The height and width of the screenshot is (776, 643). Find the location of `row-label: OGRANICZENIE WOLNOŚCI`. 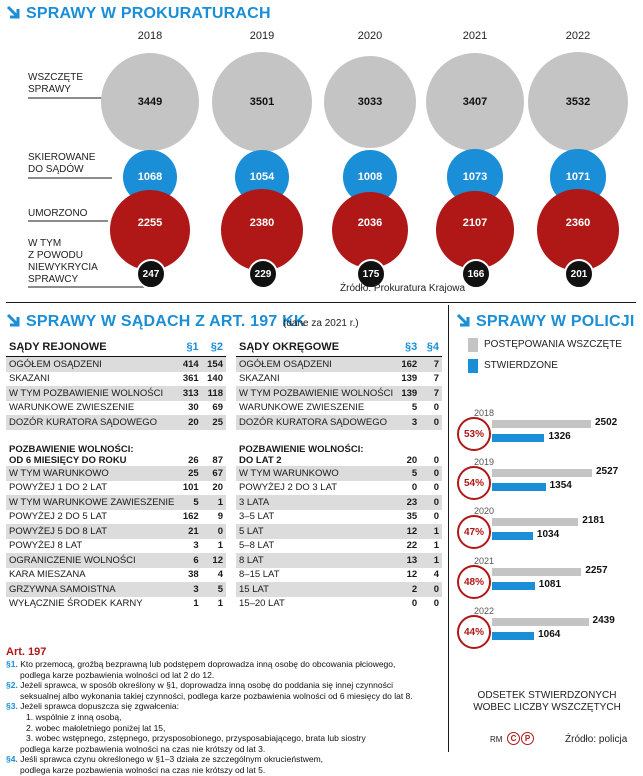

row-label: OGRANICZENIE WOLNOŚCI is located at coordinates (92, 560).